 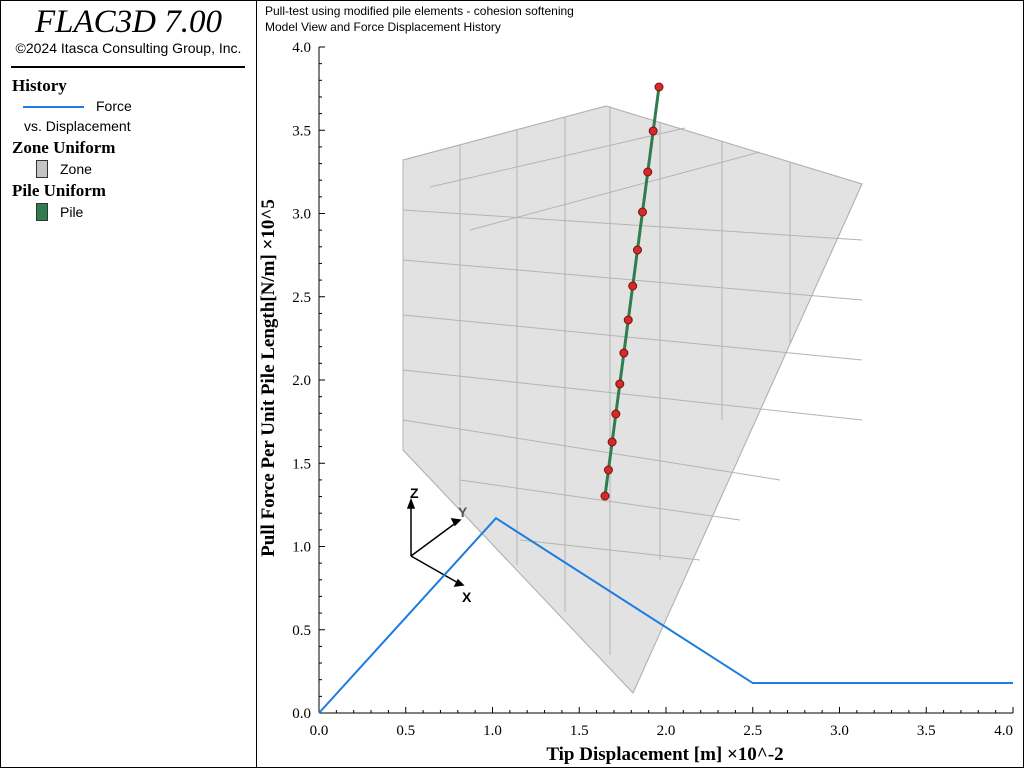 I want to click on triad-y-arrow, so click(x=456, y=522).